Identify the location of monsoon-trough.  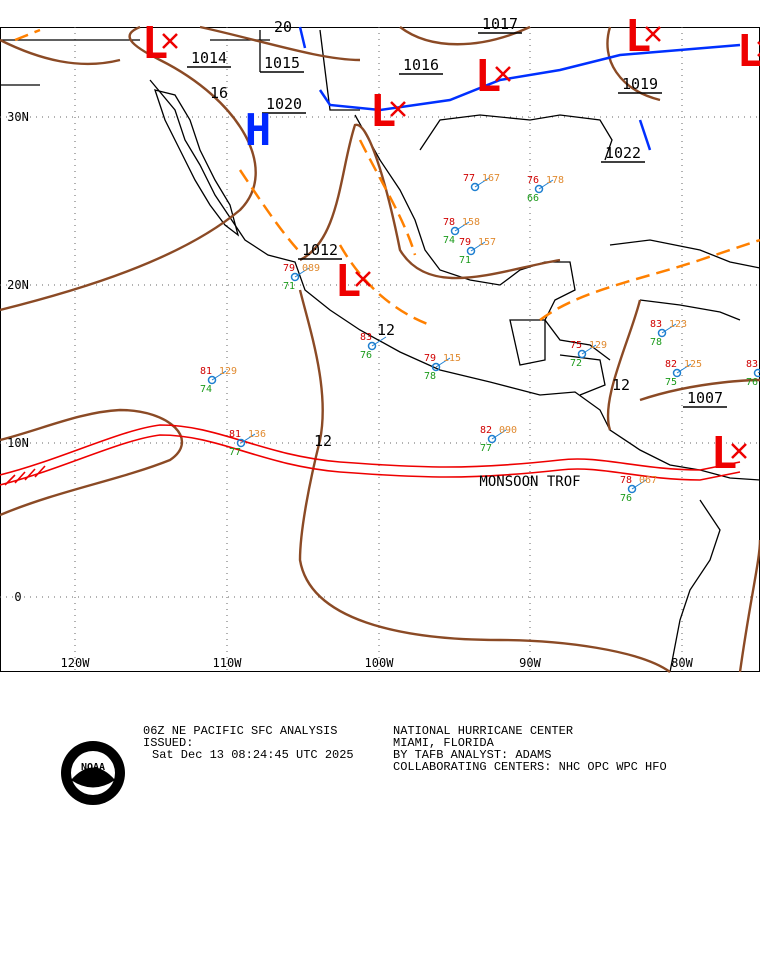
(370, 455).